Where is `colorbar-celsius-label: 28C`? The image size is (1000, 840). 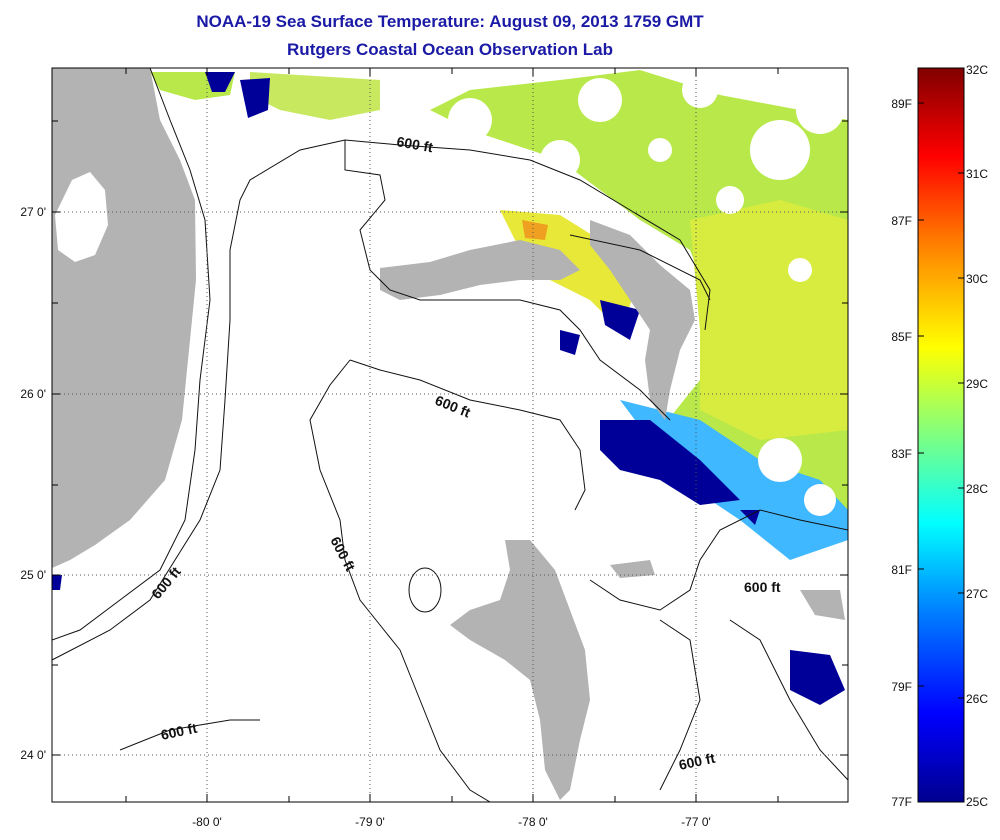
colorbar-celsius-label: 28C is located at coordinates (977, 489).